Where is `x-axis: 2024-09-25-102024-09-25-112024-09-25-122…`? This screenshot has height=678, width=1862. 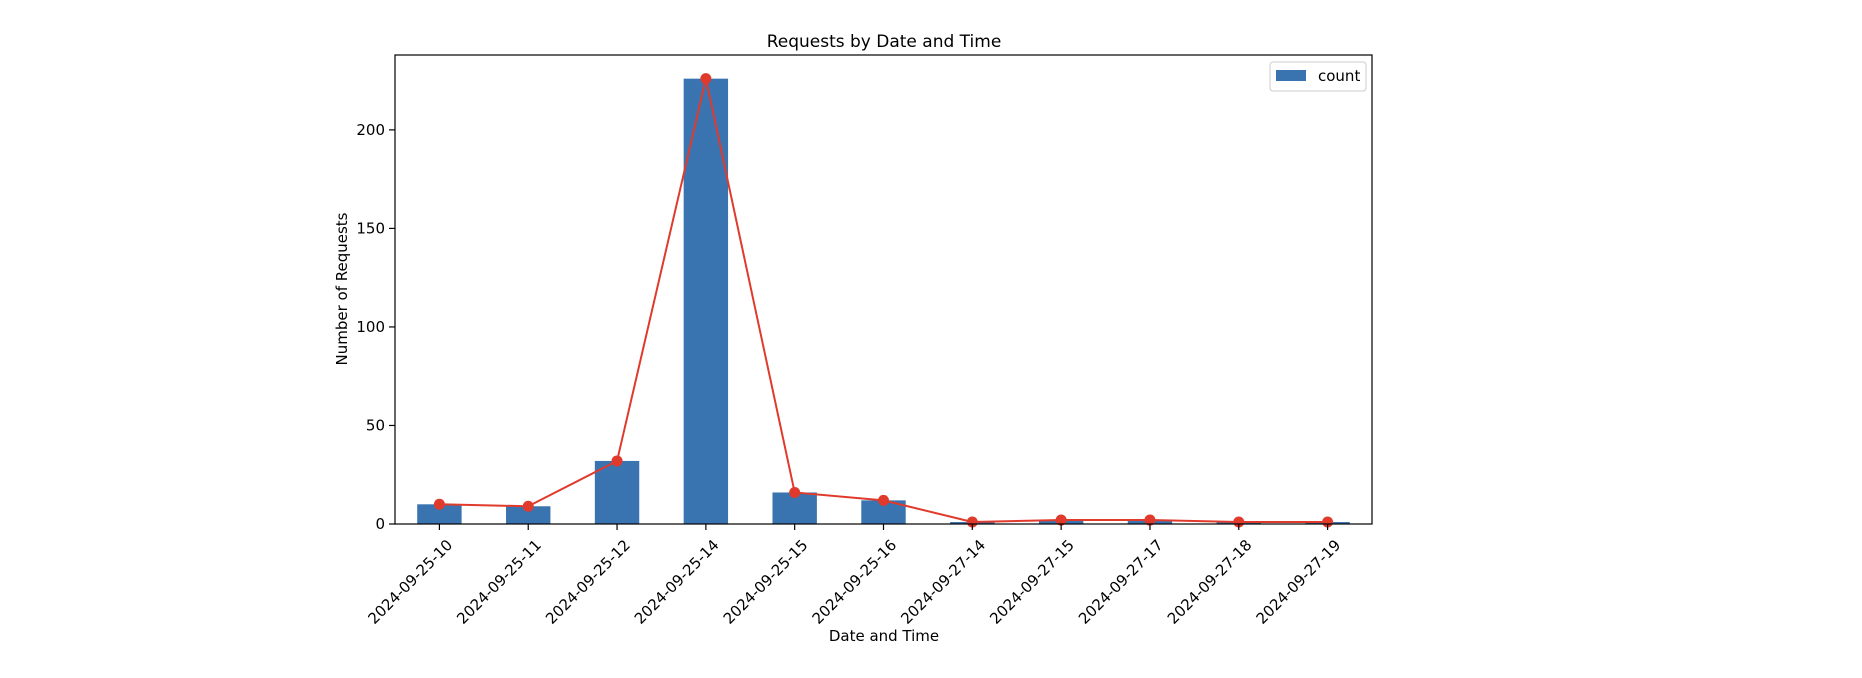 x-axis: 2024-09-25-102024-09-25-112024-09-25-122… is located at coordinates (854, 576).